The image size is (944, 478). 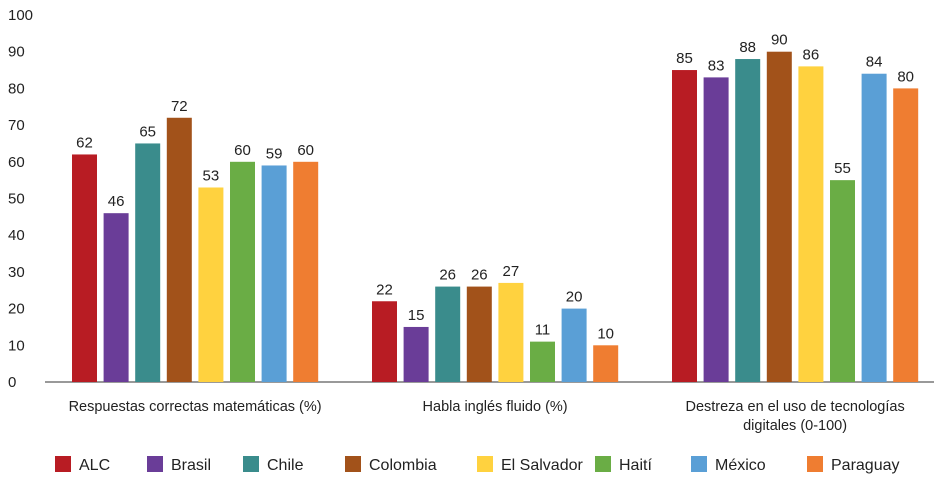 I want to click on data-label: 22, so click(x=384, y=289).